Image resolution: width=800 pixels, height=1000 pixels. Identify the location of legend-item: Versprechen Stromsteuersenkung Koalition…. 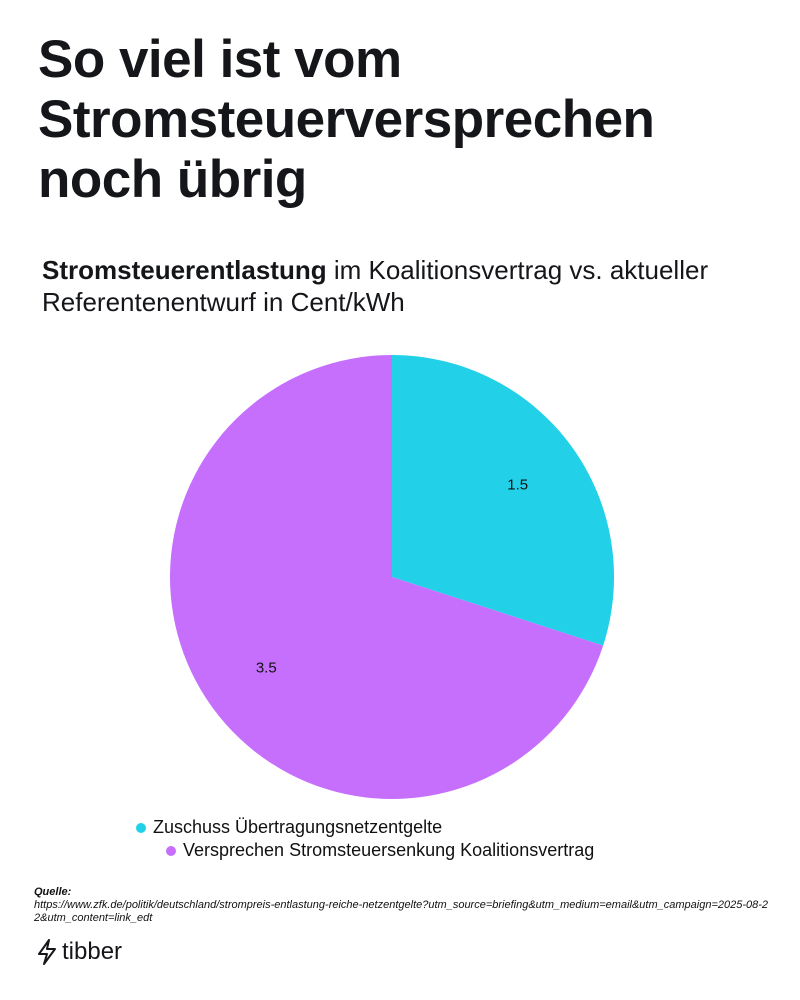
(380, 850).